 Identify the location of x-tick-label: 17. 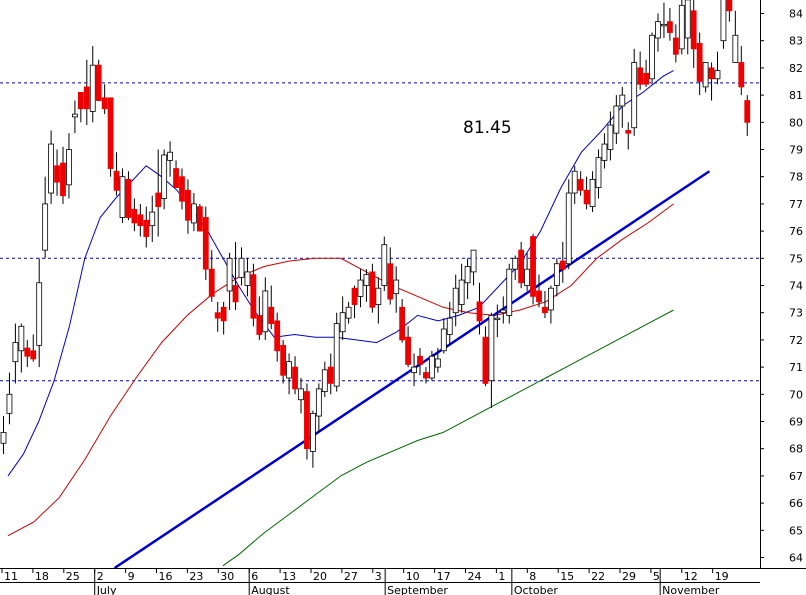
(444, 576).